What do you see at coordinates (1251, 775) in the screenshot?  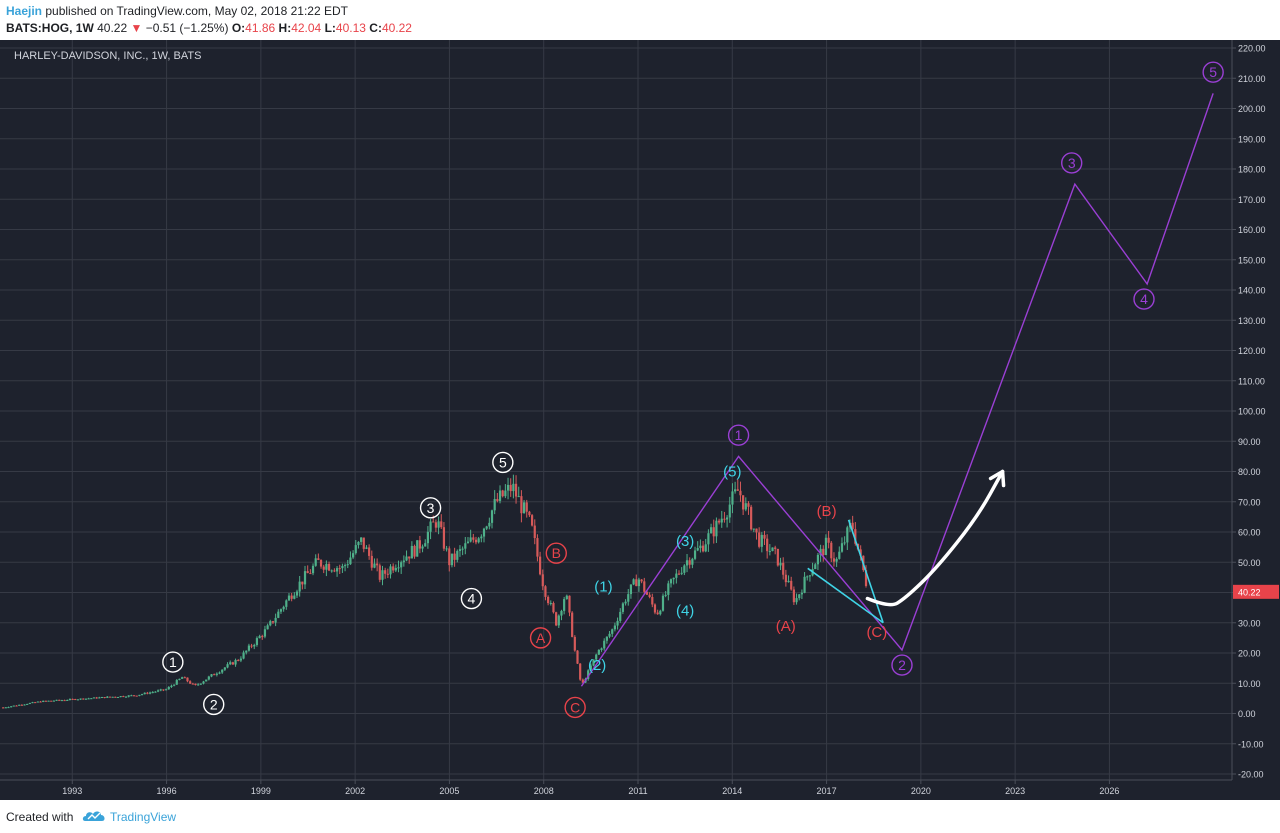 I see `y-tick-label: -20.00` at bounding box center [1251, 775].